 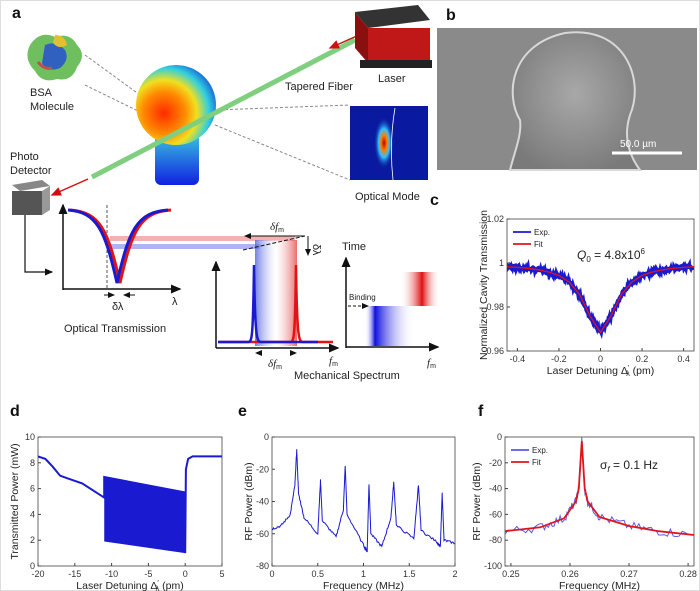 I want to click on binding-label: Binding, so click(x=362, y=297).